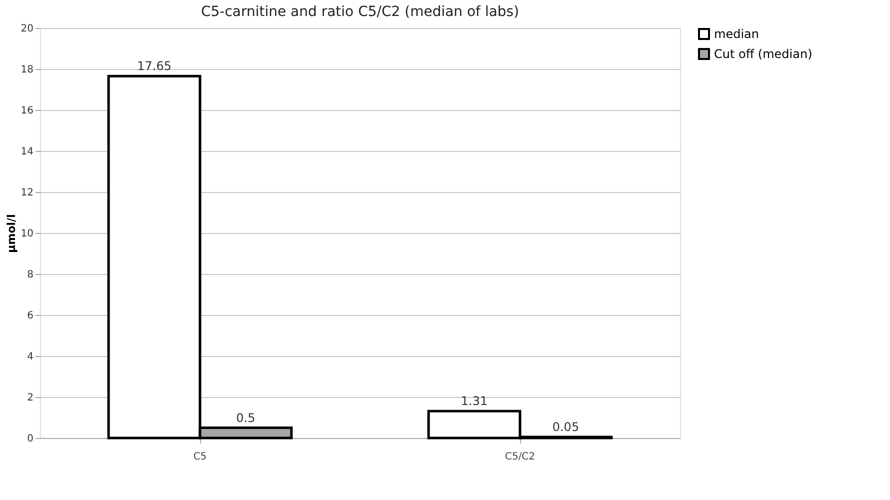 Image resolution: width=890 pixels, height=500 pixels. What do you see at coordinates (566, 427) in the screenshot?
I see `data-label: 0.05` at bounding box center [566, 427].